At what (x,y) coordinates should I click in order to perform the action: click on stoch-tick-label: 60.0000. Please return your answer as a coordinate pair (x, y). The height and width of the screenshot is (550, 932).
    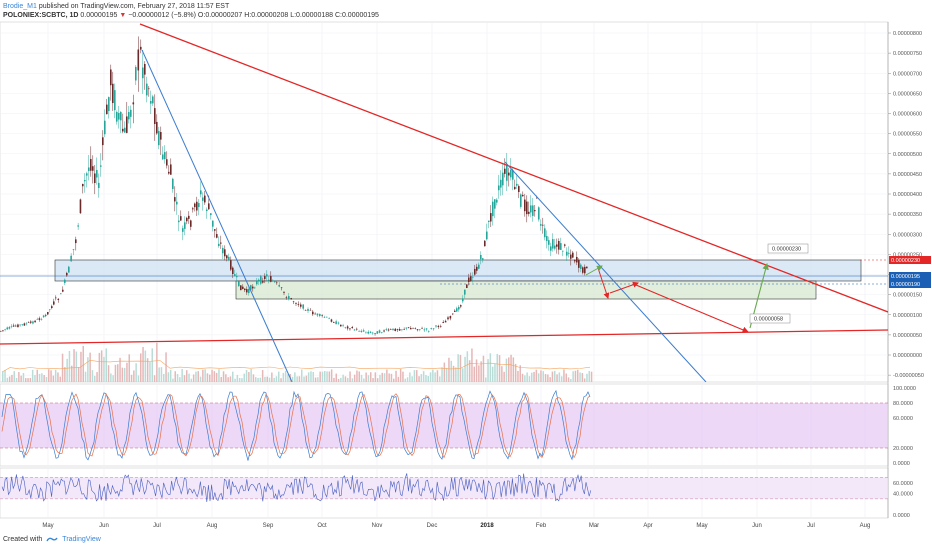
    Looking at the image, I should click on (903, 419).